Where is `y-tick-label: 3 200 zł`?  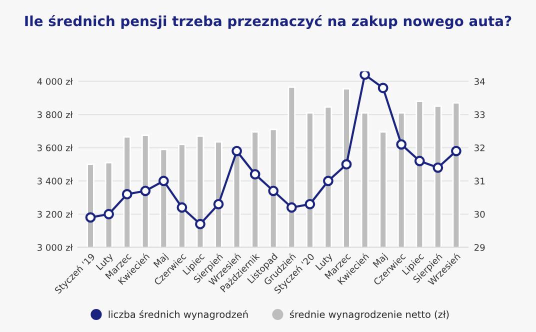 y-tick-label: 3 200 zł is located at coordinates (55, 214).